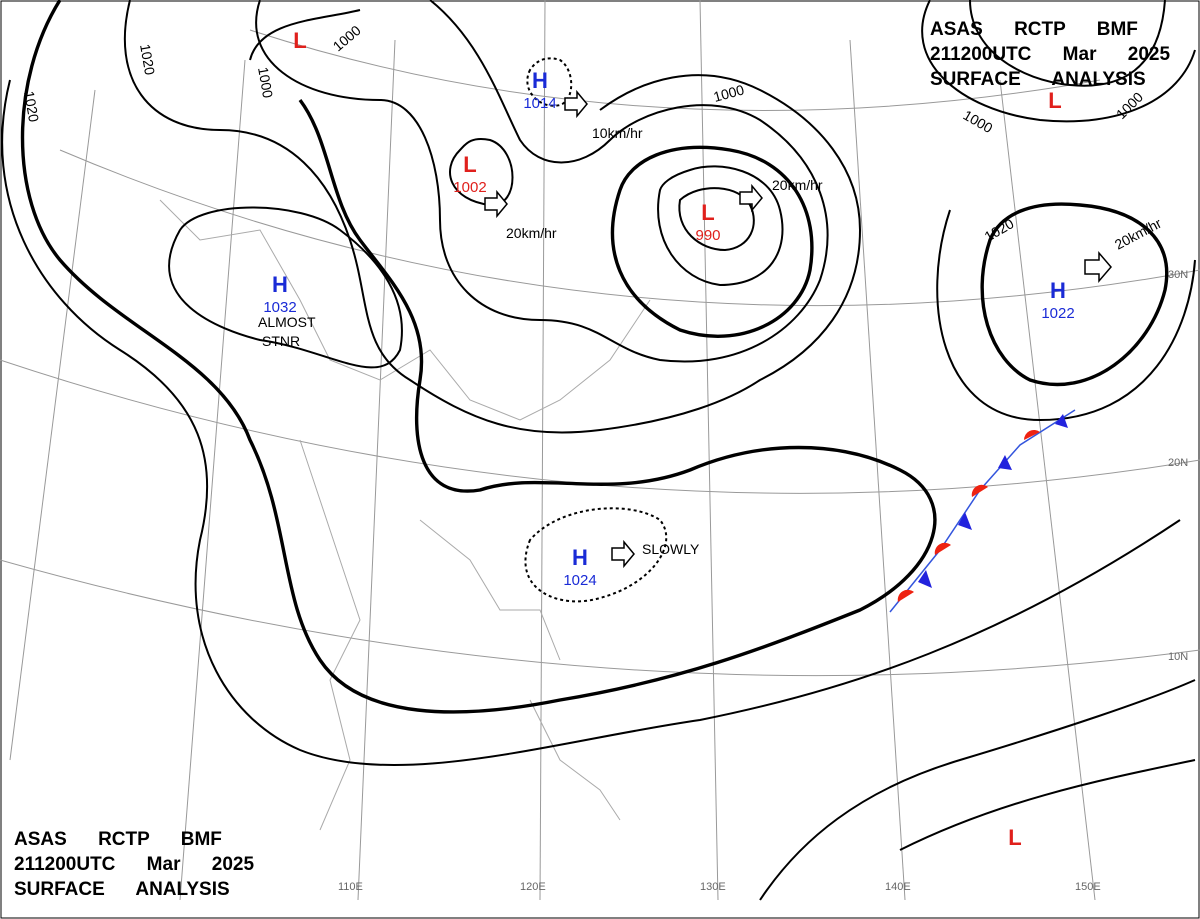 This screenshot has width=1200, height=919. Describe the element at coordinates (539, 103) in the screenshot. I see `center-pressure: 1014` at that location.